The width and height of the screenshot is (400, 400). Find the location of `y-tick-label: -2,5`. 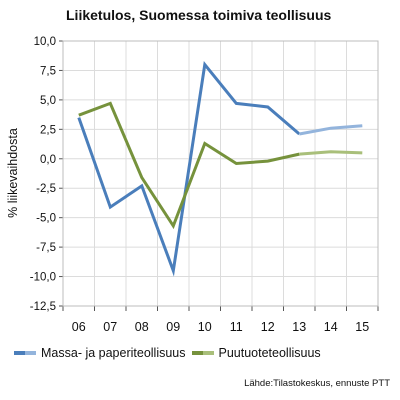

y-tick-label: -2,5 is located at coordinates (46, 189).